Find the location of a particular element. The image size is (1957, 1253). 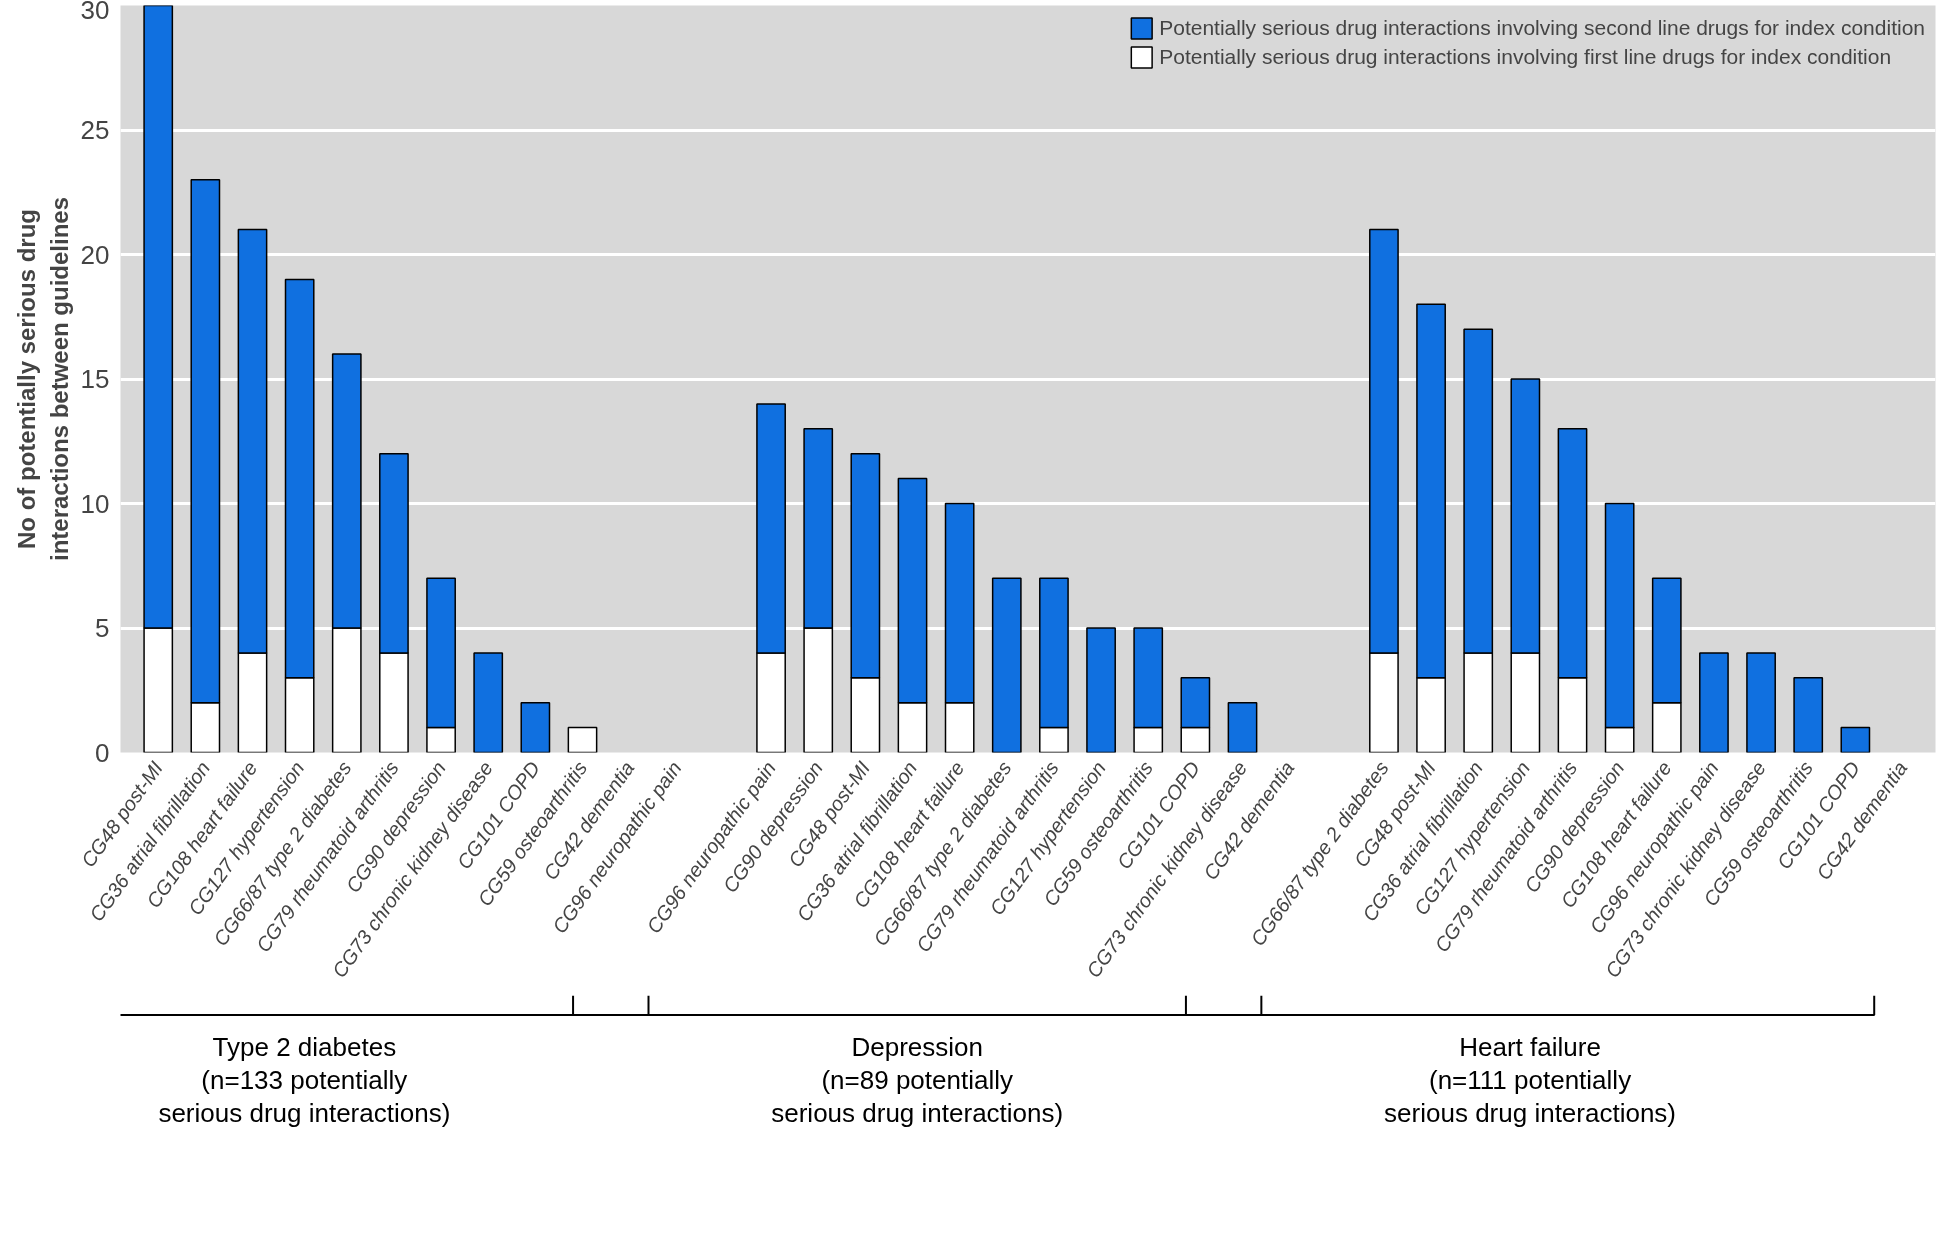

text: Heart failure (n=111 potentially serious drug interactions) is located at coordinates (1530, 1080).